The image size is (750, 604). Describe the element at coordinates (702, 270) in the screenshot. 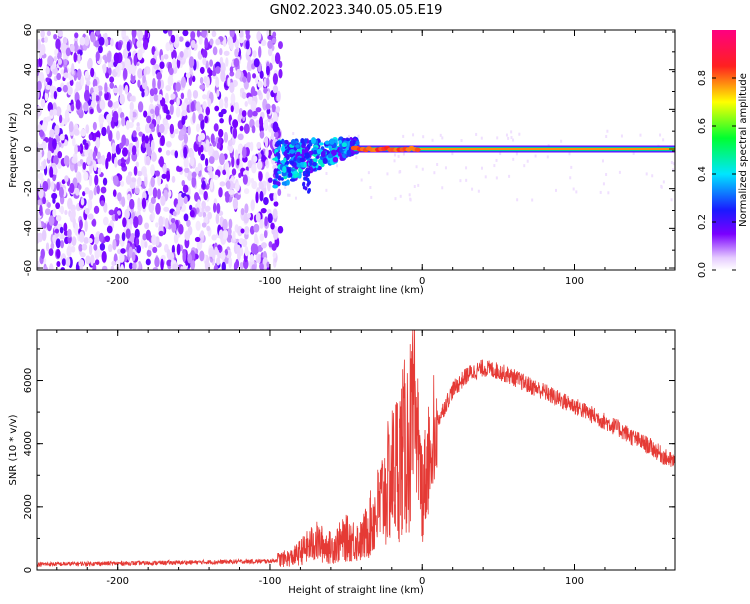

I see `colorbar-tick-label: 0.0` at that location.